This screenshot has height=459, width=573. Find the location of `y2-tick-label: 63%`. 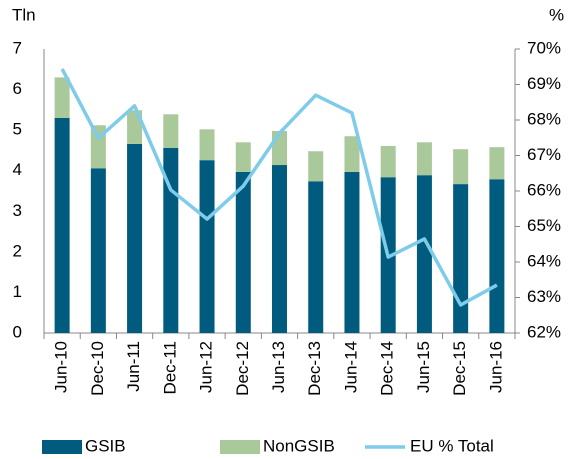

y2-tick-label: 63% is located at coordinates (544, 296).